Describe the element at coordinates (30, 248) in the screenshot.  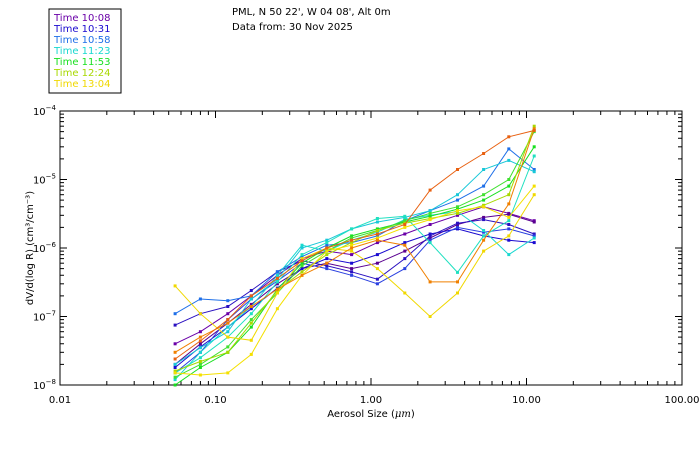
I see `y-axis-label: dV/d(log R) (cm³/cm⁻³)` at that location.